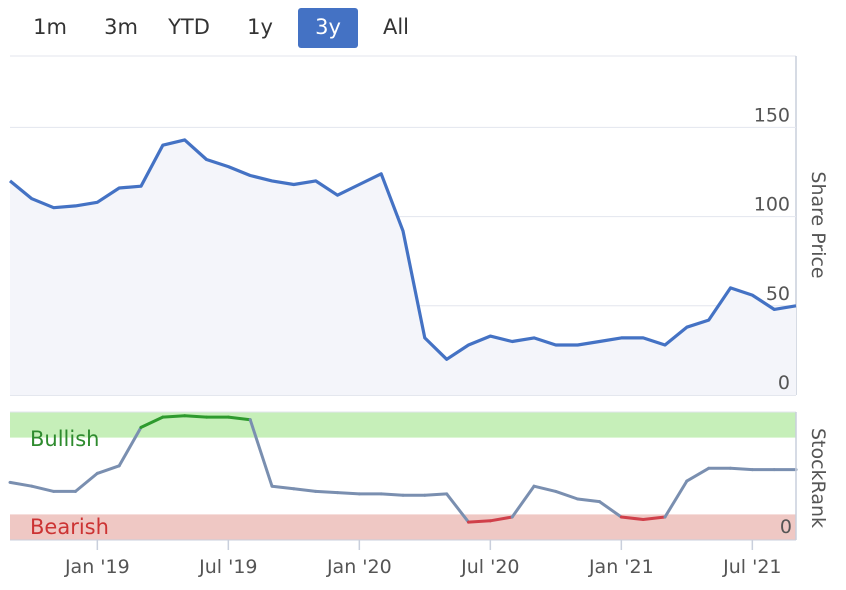 The width and height of the screenshot is (846, 590). Describe the element at coordinates (772, 205) in the screenshot. I see `price-y-tick-label: 100` at that location.